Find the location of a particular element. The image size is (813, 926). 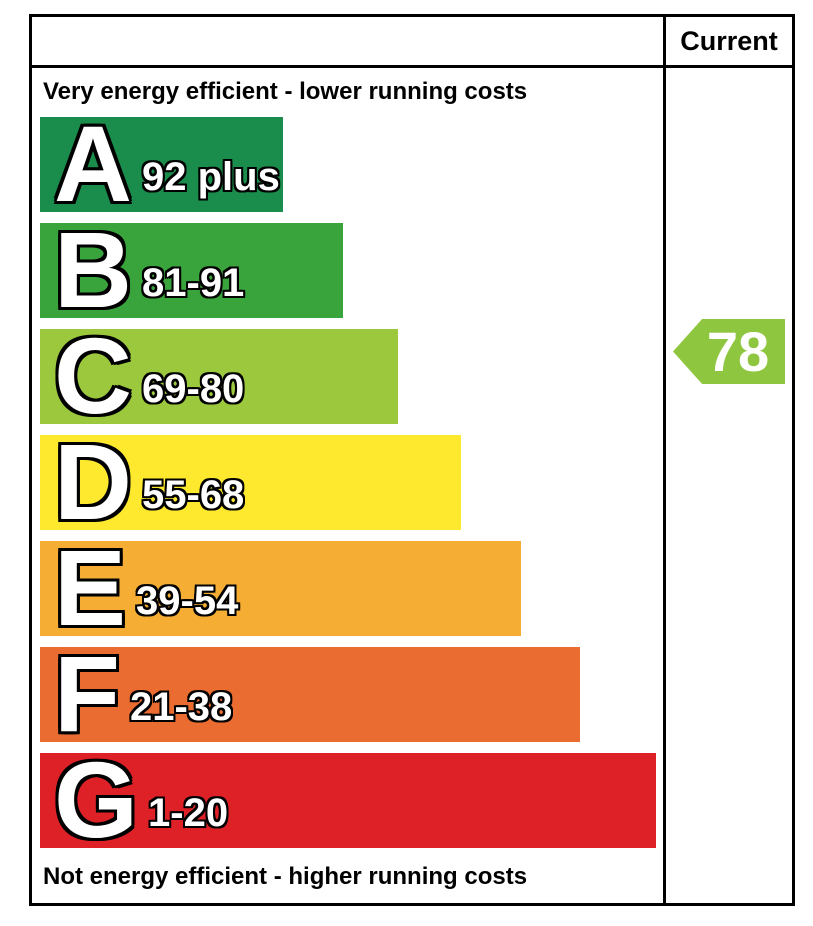

rating-band: A 92 plus is located at coordinates (161, 164).